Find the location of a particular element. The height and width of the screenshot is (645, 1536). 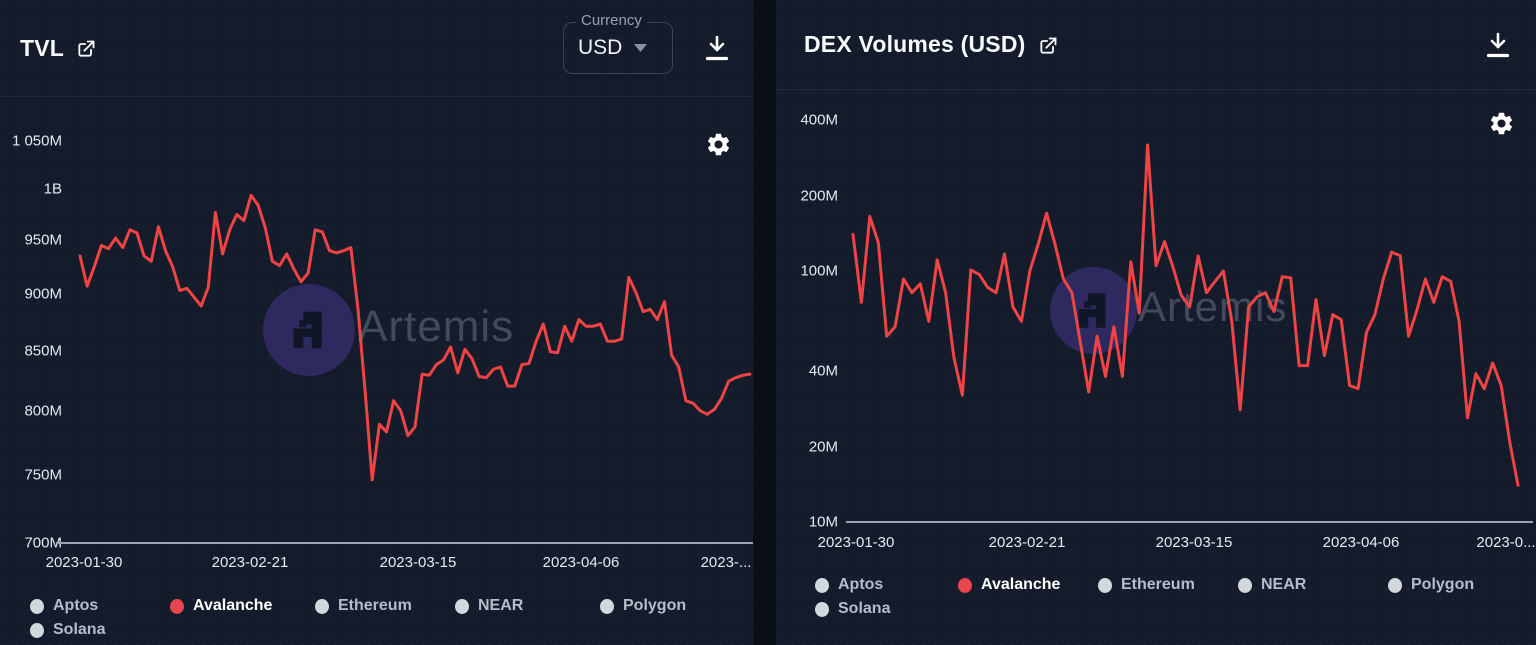

currency-selected-value: USD is located at coordinates (600, 47).